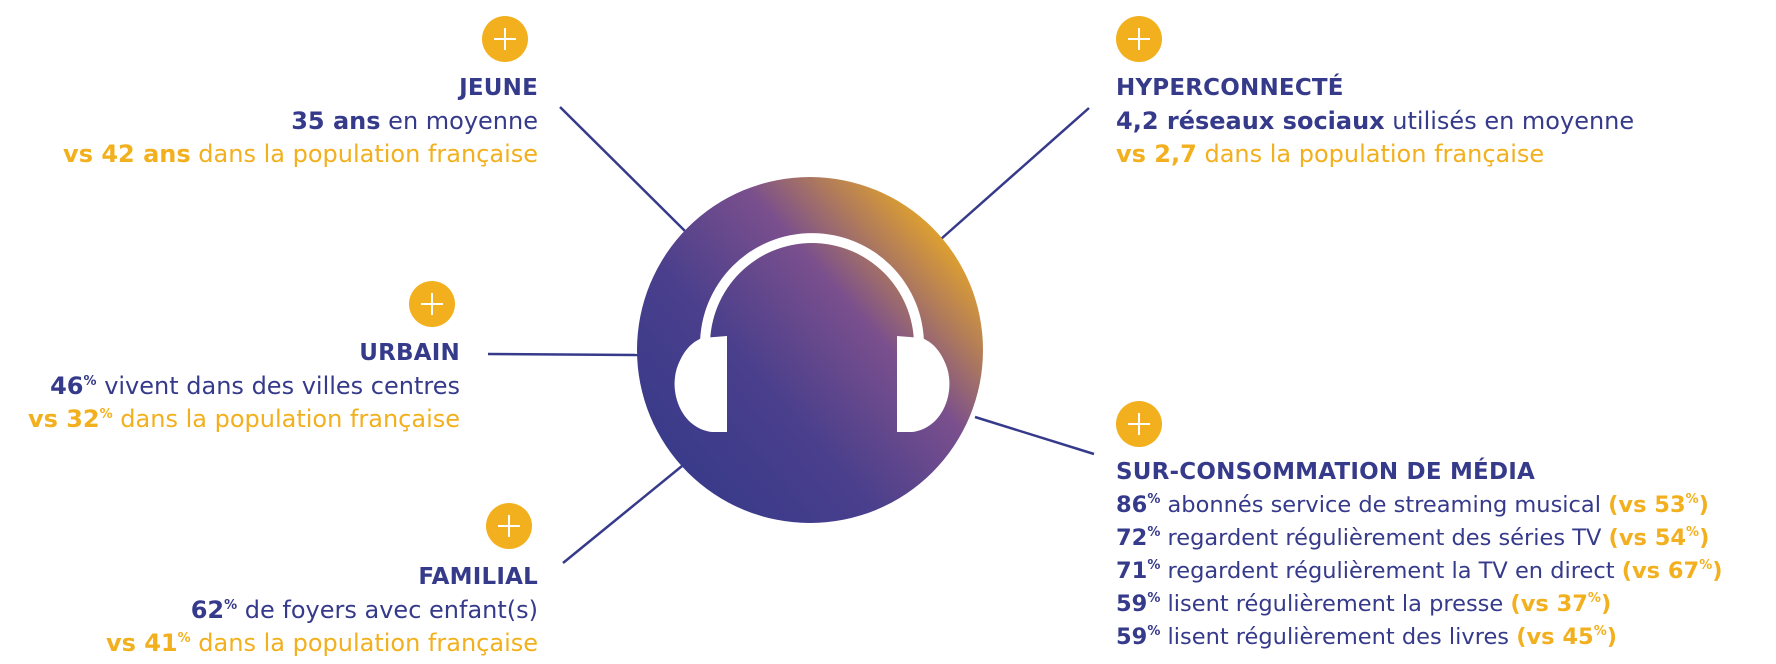 The width and height of the screenshot is (1776, 664). Describe the element at coordinates (564, 354) in the screenshot. I see `connector-urbain` at that location.